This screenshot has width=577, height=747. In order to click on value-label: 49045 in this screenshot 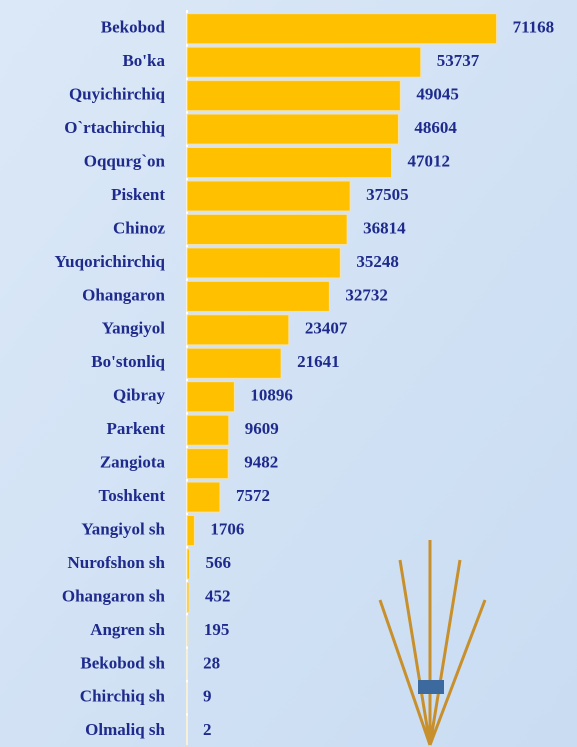, I will do `click(437, 94)`.